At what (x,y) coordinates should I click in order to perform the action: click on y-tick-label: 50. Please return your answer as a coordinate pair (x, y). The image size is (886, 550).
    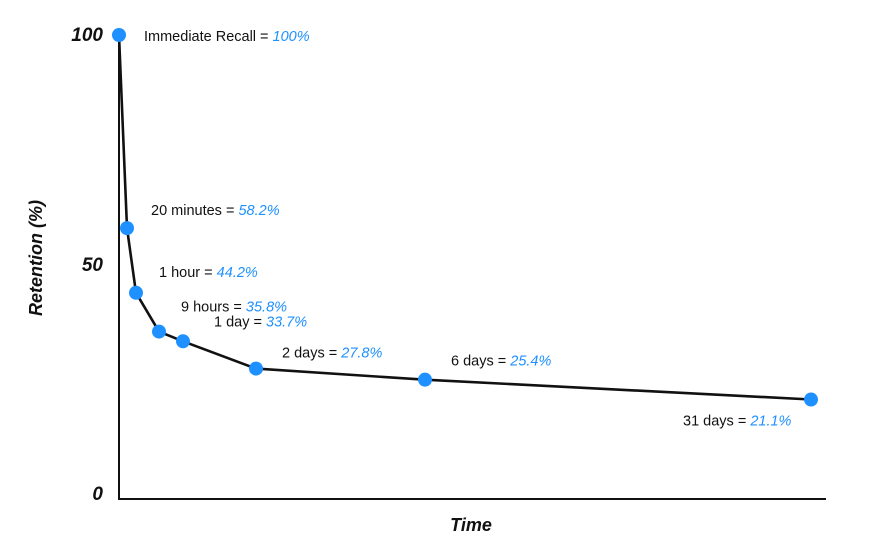
    Looking at the image, I should click on (93, 265).